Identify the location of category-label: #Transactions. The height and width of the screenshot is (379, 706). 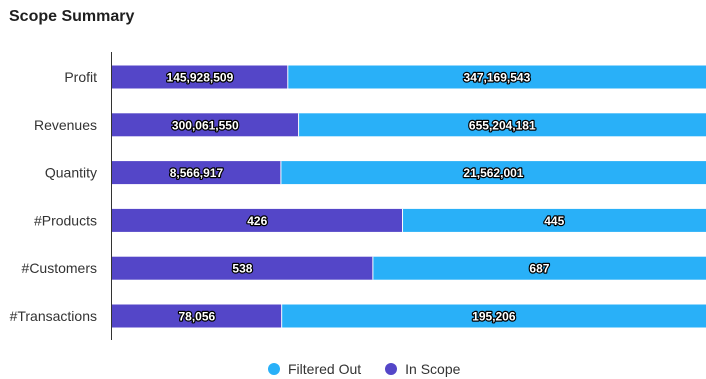
(53, 316).